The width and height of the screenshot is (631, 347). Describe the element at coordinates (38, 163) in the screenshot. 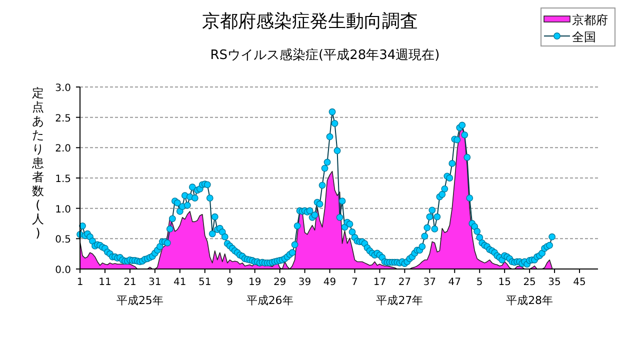

I see `y-axis-title: 定点あたり患者数(人)` at that location.